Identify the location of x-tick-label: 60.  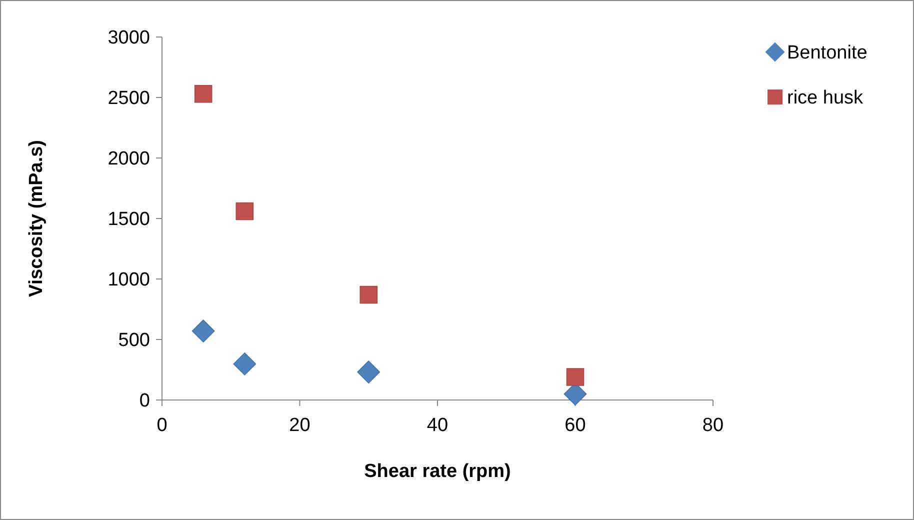
(575, 425).